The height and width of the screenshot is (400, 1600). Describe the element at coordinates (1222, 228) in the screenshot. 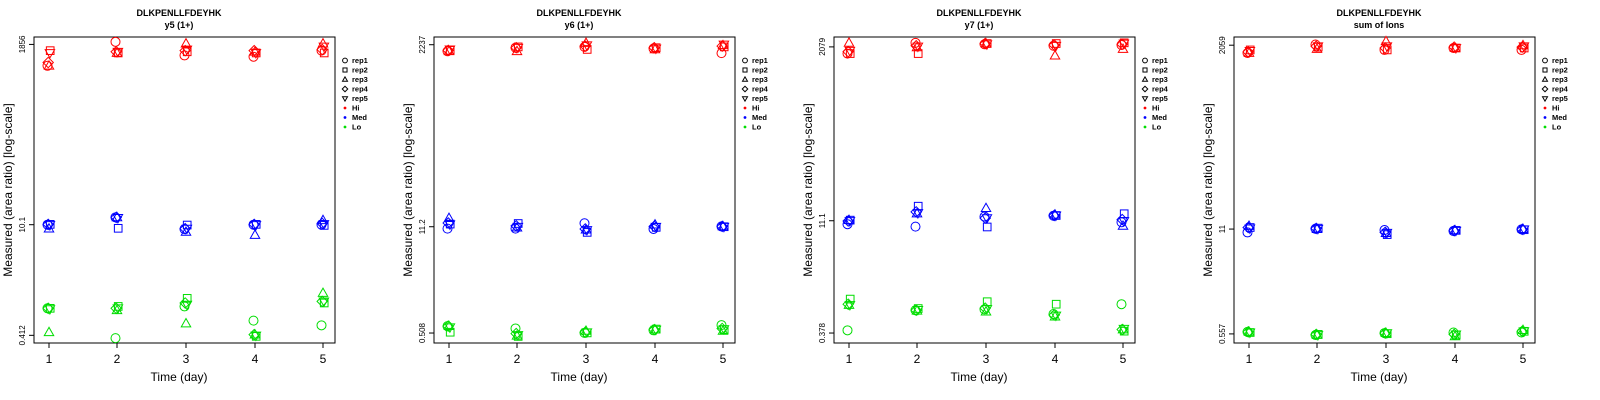

I see `y-tick-label: 11` at that location.